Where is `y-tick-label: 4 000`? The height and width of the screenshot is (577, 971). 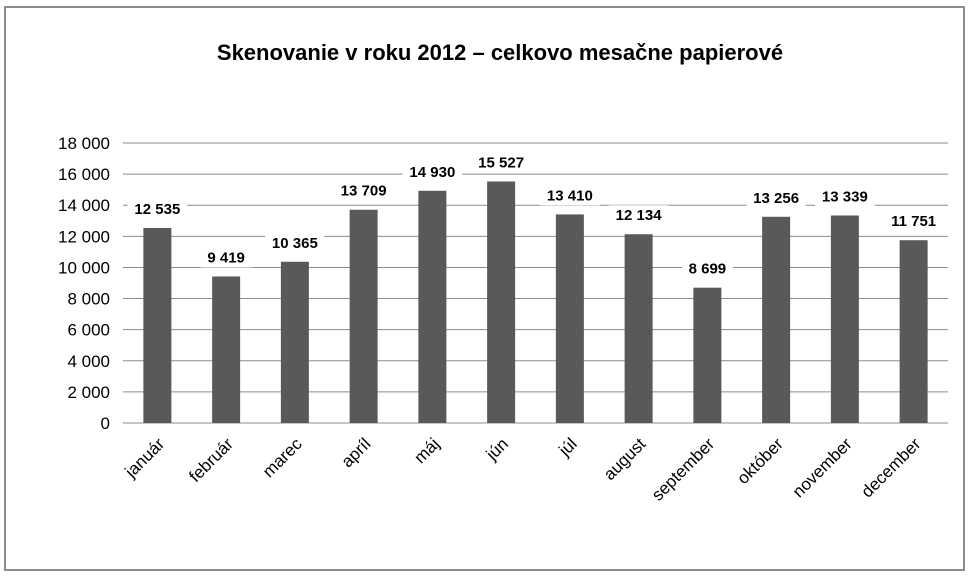 y-tick-label: 4 000 is located at coordinates (88, 361).